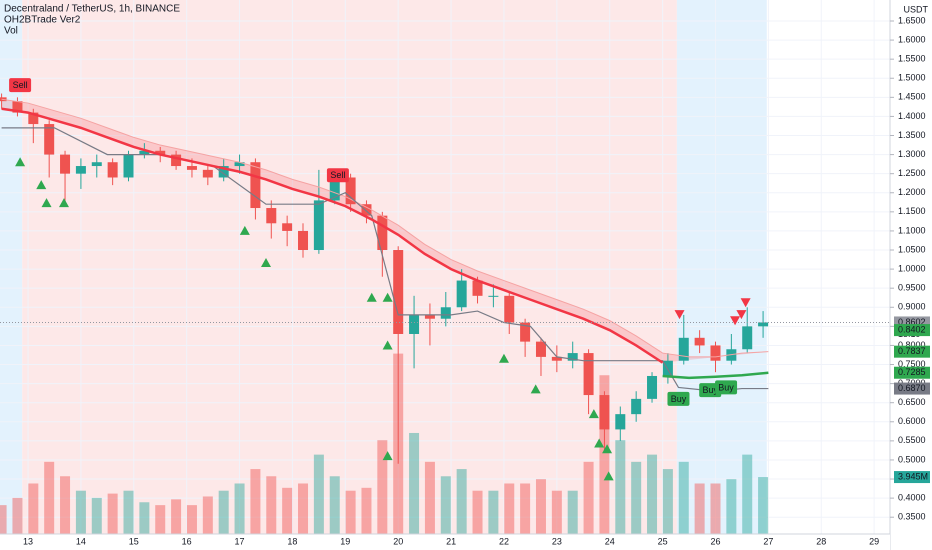 The width and height of the screenshot is (932, 550). Describe the element at coordinates (504, 541) in the screenshot. I see `x-tick-label: 22` at that location.